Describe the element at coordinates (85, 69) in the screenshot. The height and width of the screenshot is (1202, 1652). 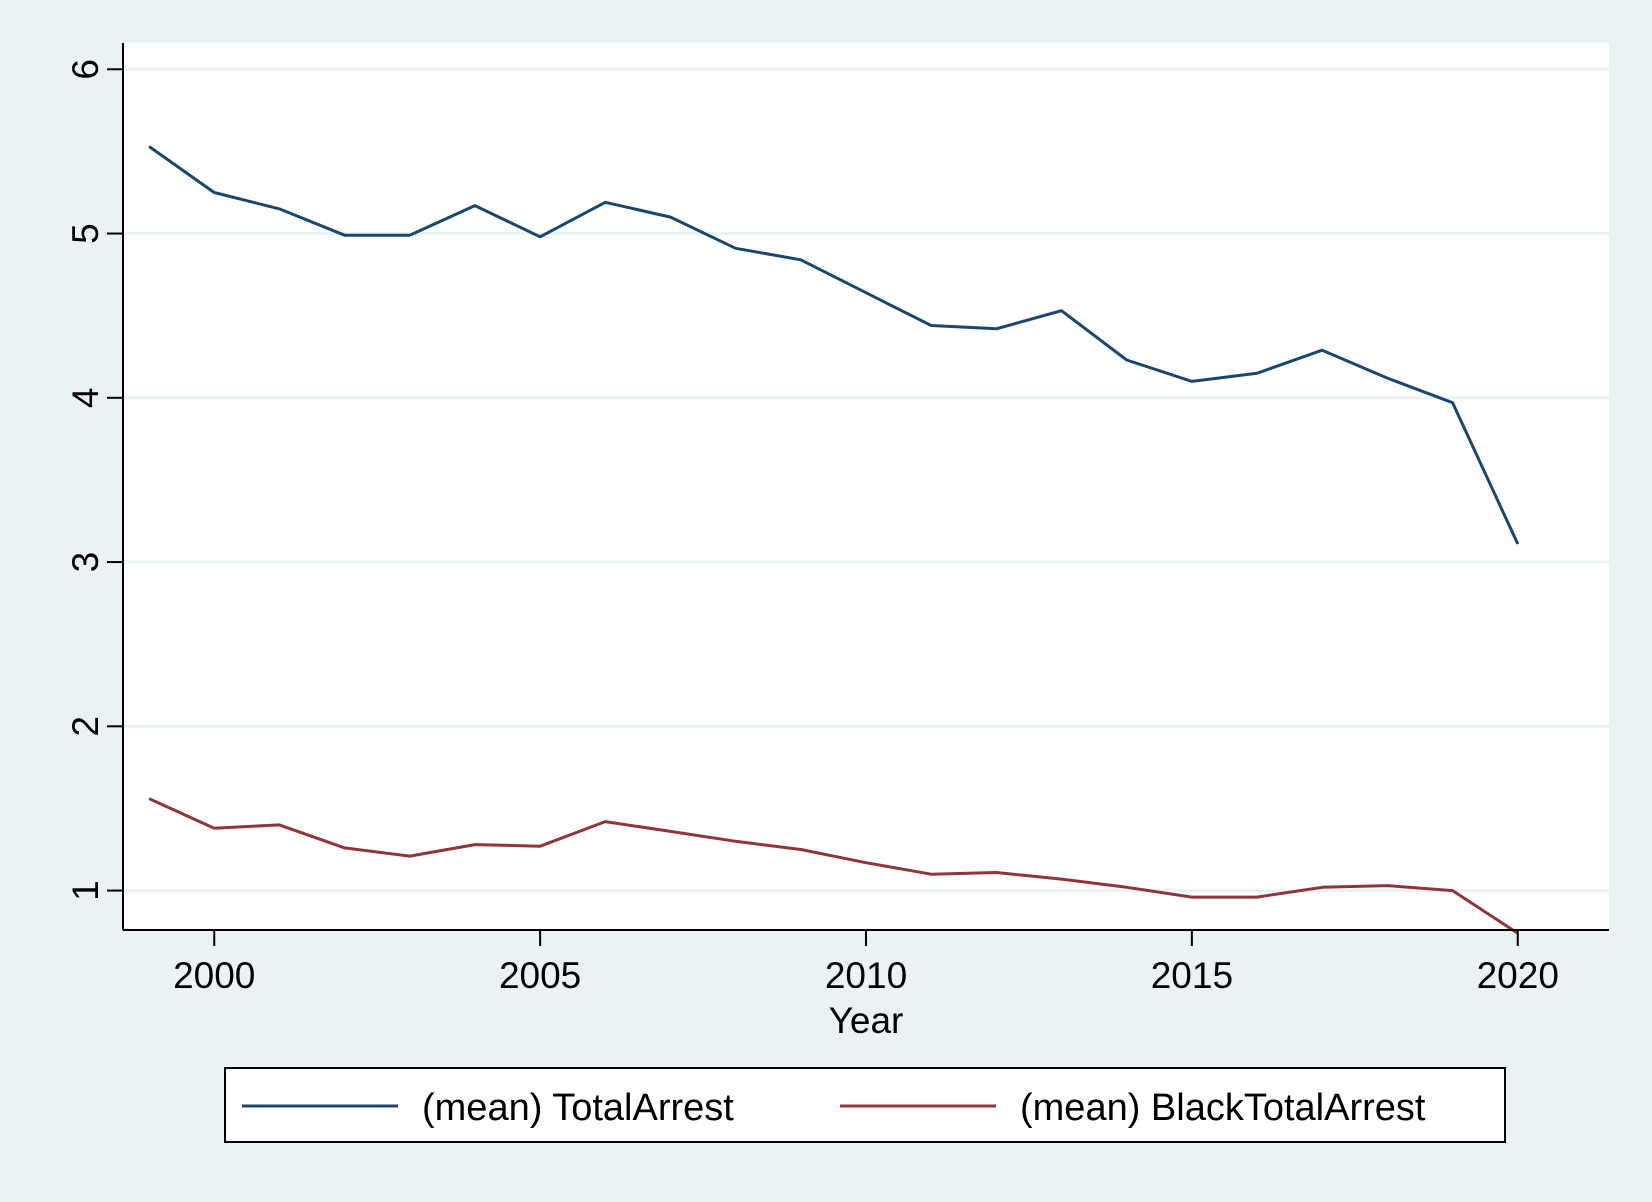
I see `y-tick-label: 6` at that location.